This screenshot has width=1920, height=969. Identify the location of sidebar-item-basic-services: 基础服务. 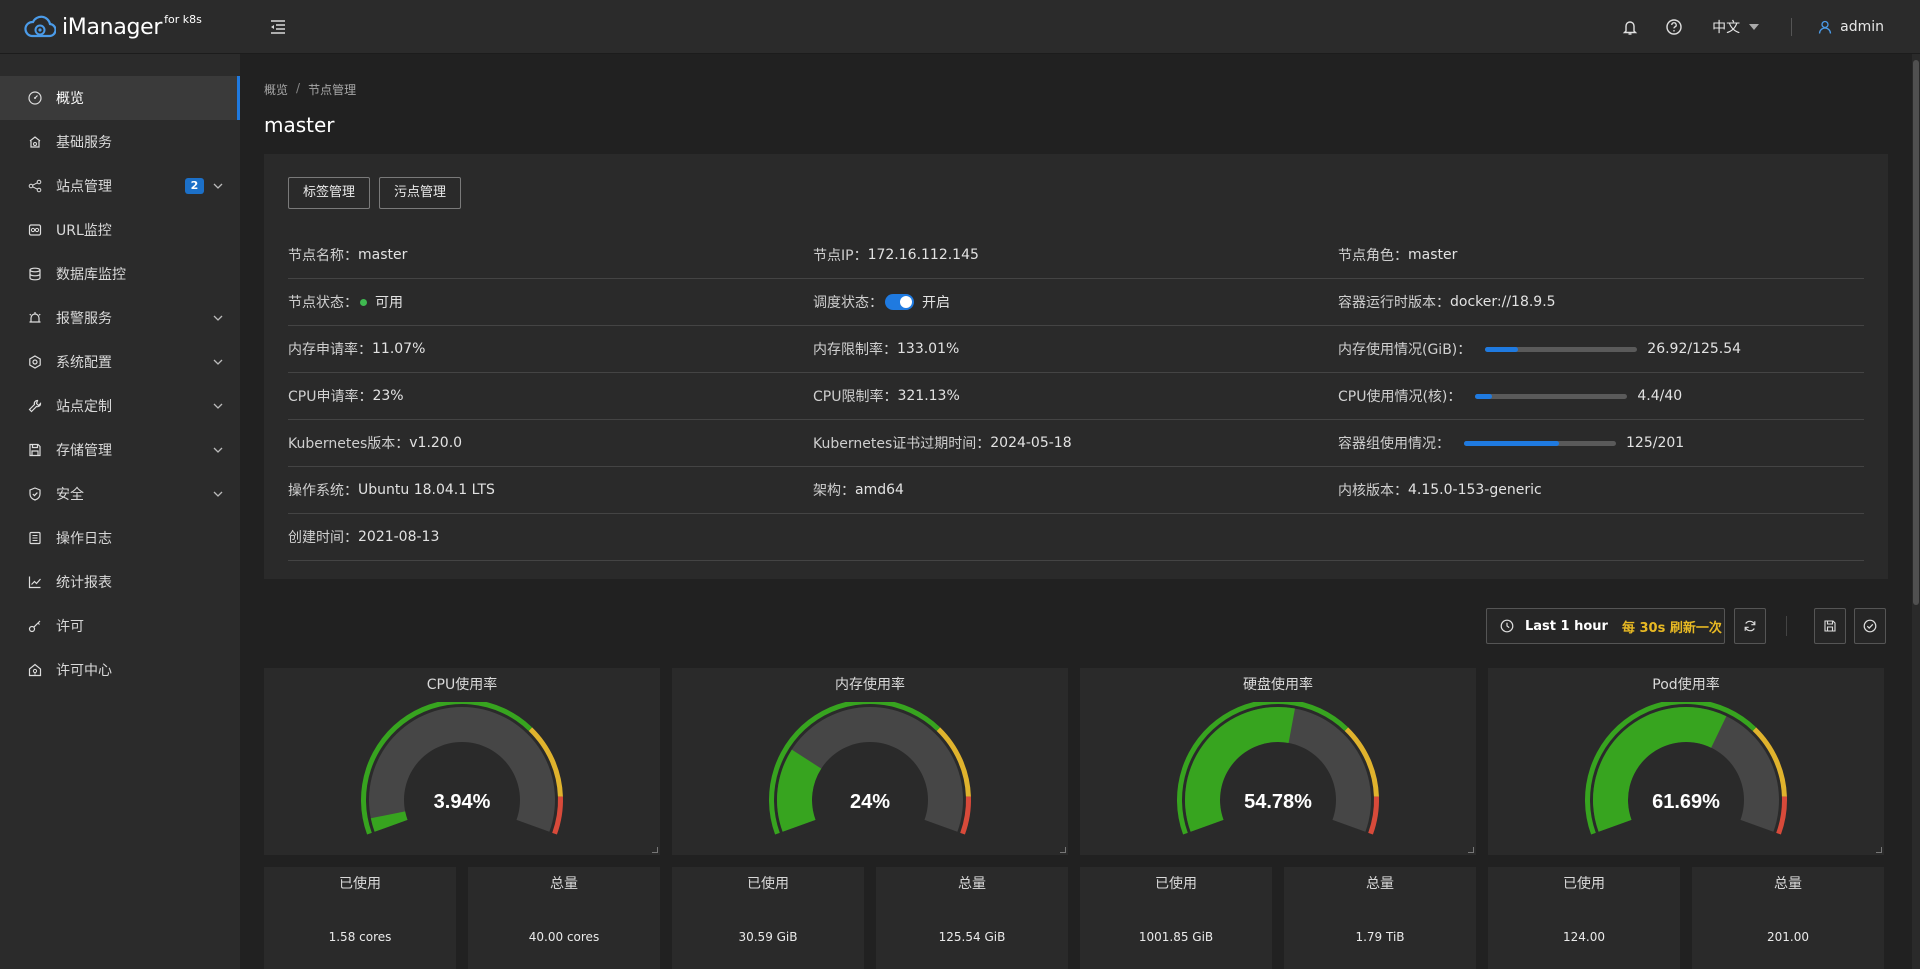
(120, 142).